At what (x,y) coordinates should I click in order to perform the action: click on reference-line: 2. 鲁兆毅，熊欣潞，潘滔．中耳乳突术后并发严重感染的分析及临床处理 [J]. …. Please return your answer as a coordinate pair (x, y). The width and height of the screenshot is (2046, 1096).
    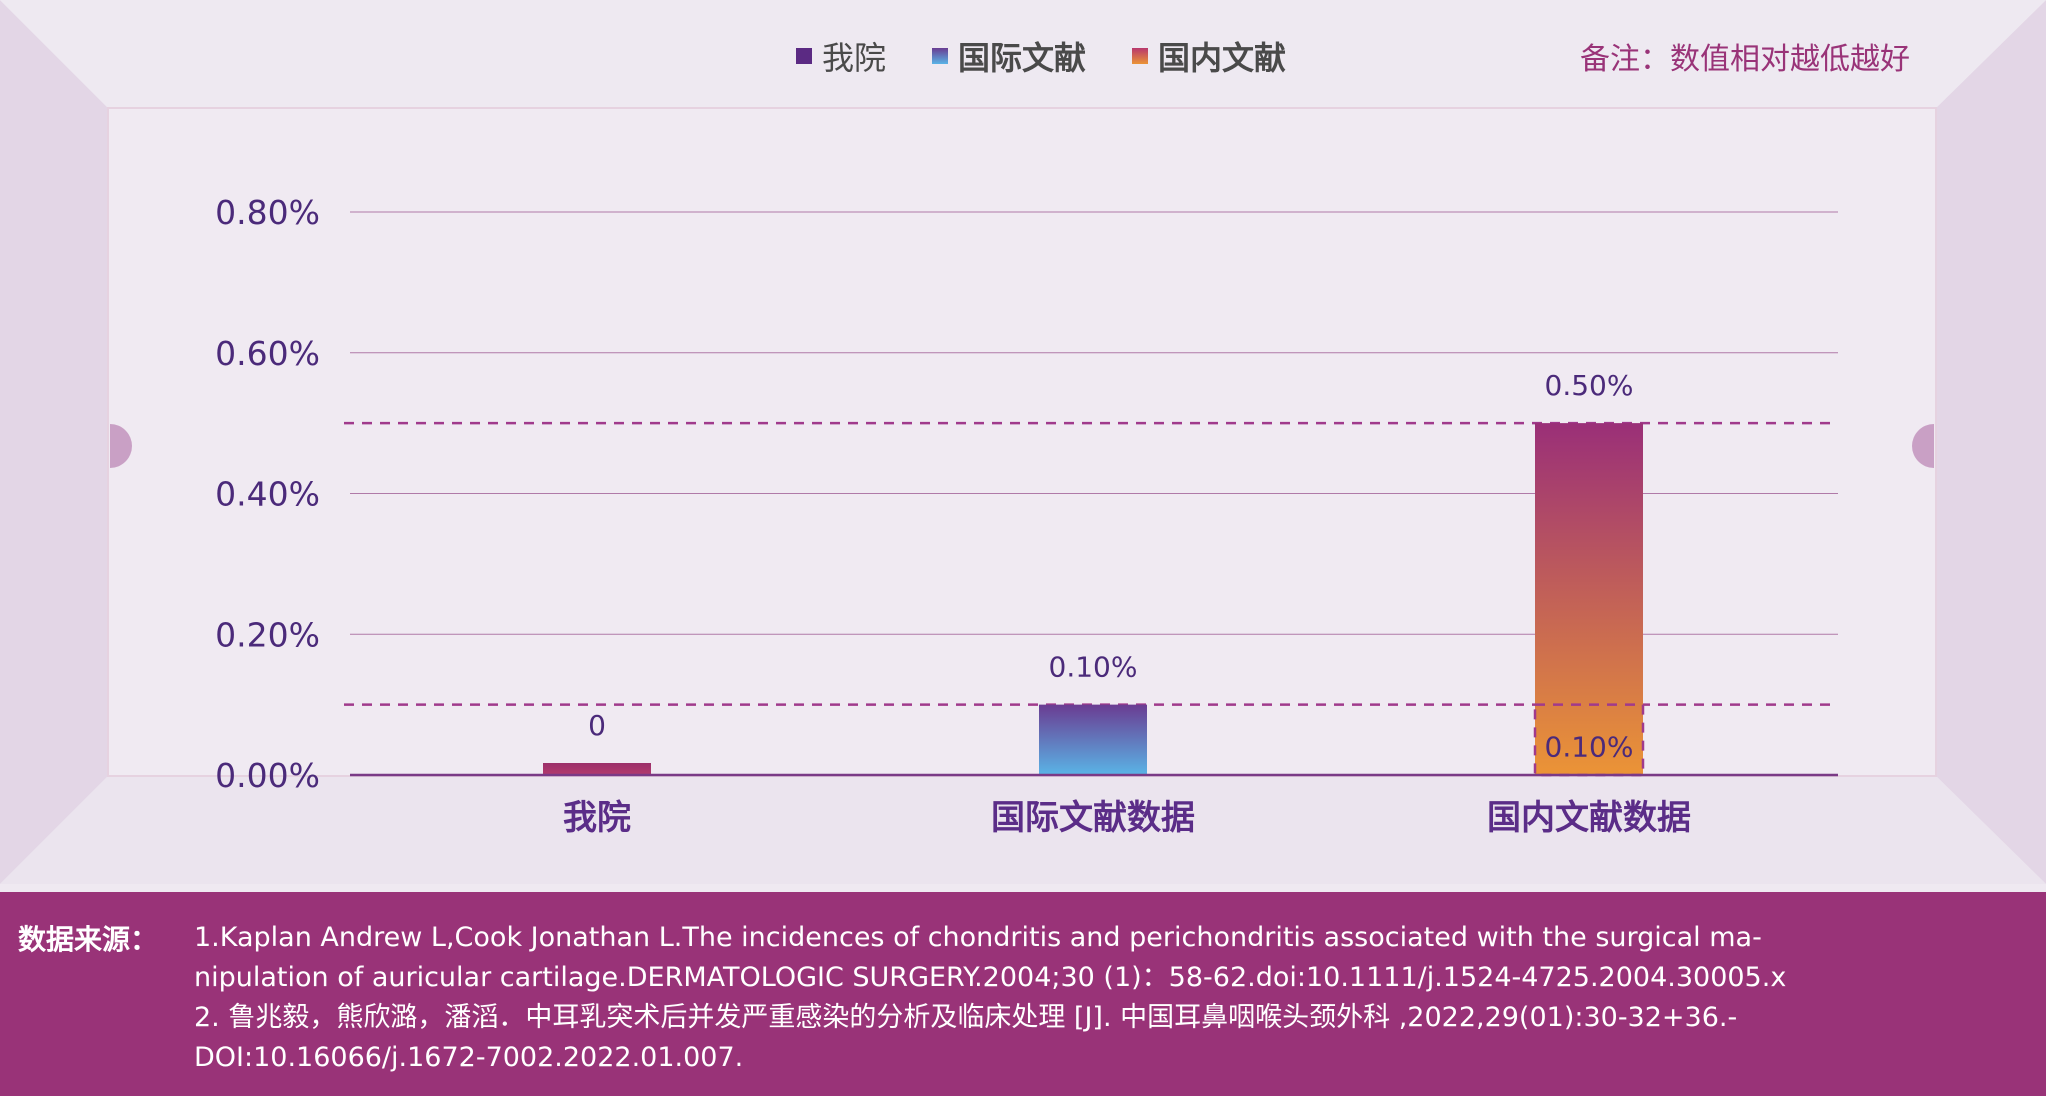
    Looking at the image, I should click on (966, 1017).